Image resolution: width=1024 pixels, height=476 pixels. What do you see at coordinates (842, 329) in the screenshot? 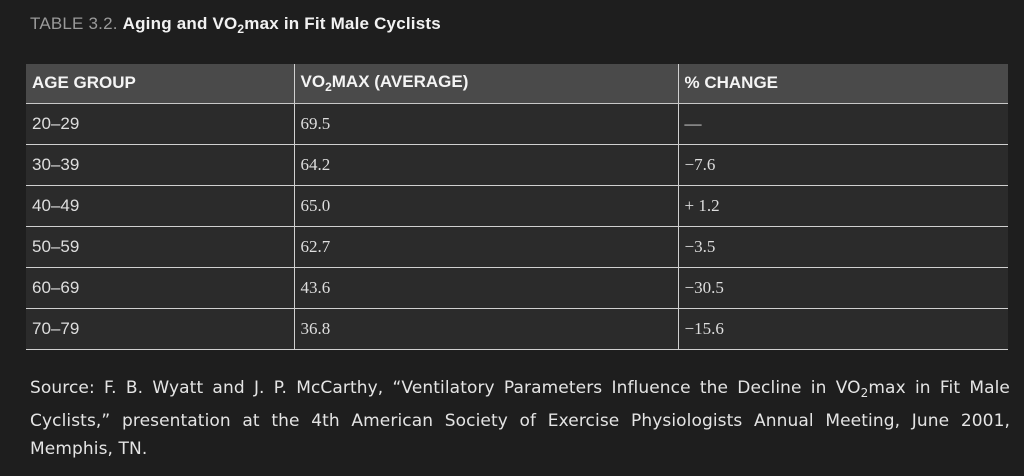
I see `cell-percent-change: −15.6` at bounding box center [842, 329].